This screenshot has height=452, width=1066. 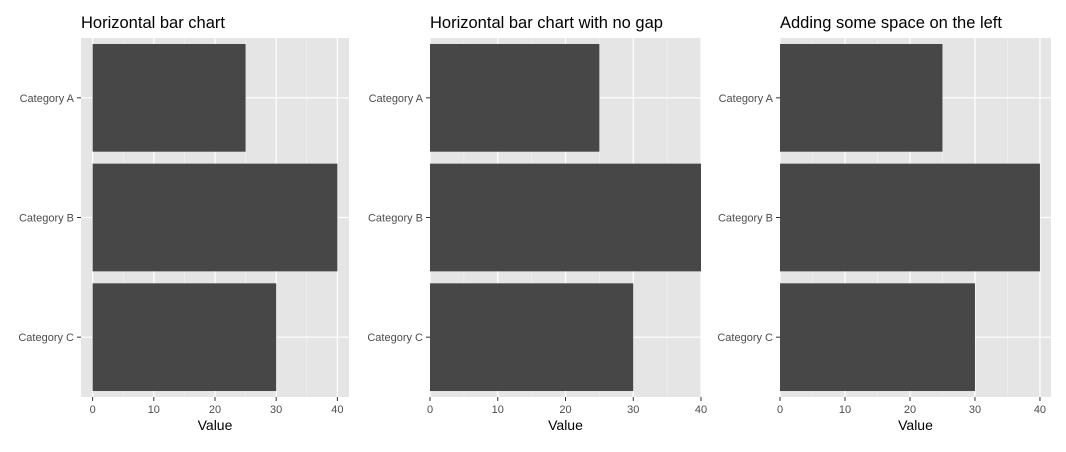 I want to click on chart-title: Horizontal bar chart, so click(x=153, y=23).